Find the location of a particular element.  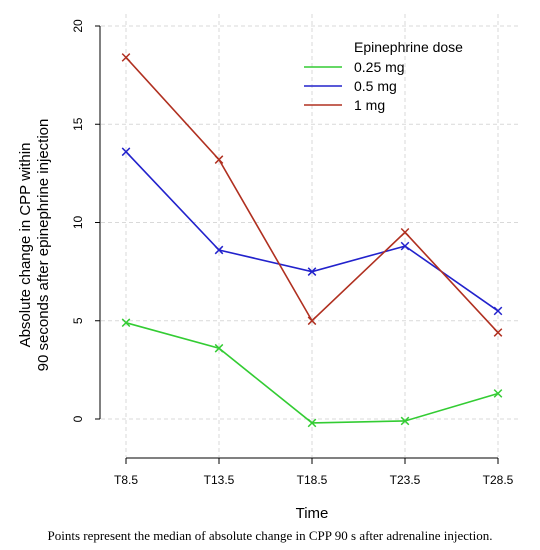

x-ticks: T8.5 T13.5 T18.5 T23.5 T28.5 is located at coordinates (314, 472).